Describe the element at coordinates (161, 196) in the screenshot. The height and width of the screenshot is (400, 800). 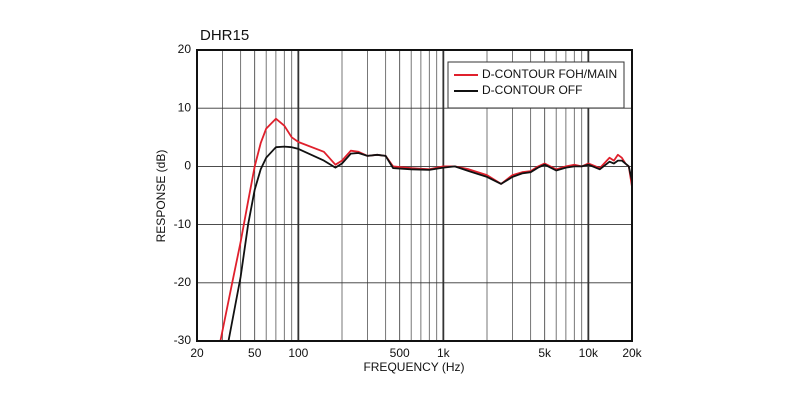
I see `y-axis-label: RESPONSE (dB)` at that location.